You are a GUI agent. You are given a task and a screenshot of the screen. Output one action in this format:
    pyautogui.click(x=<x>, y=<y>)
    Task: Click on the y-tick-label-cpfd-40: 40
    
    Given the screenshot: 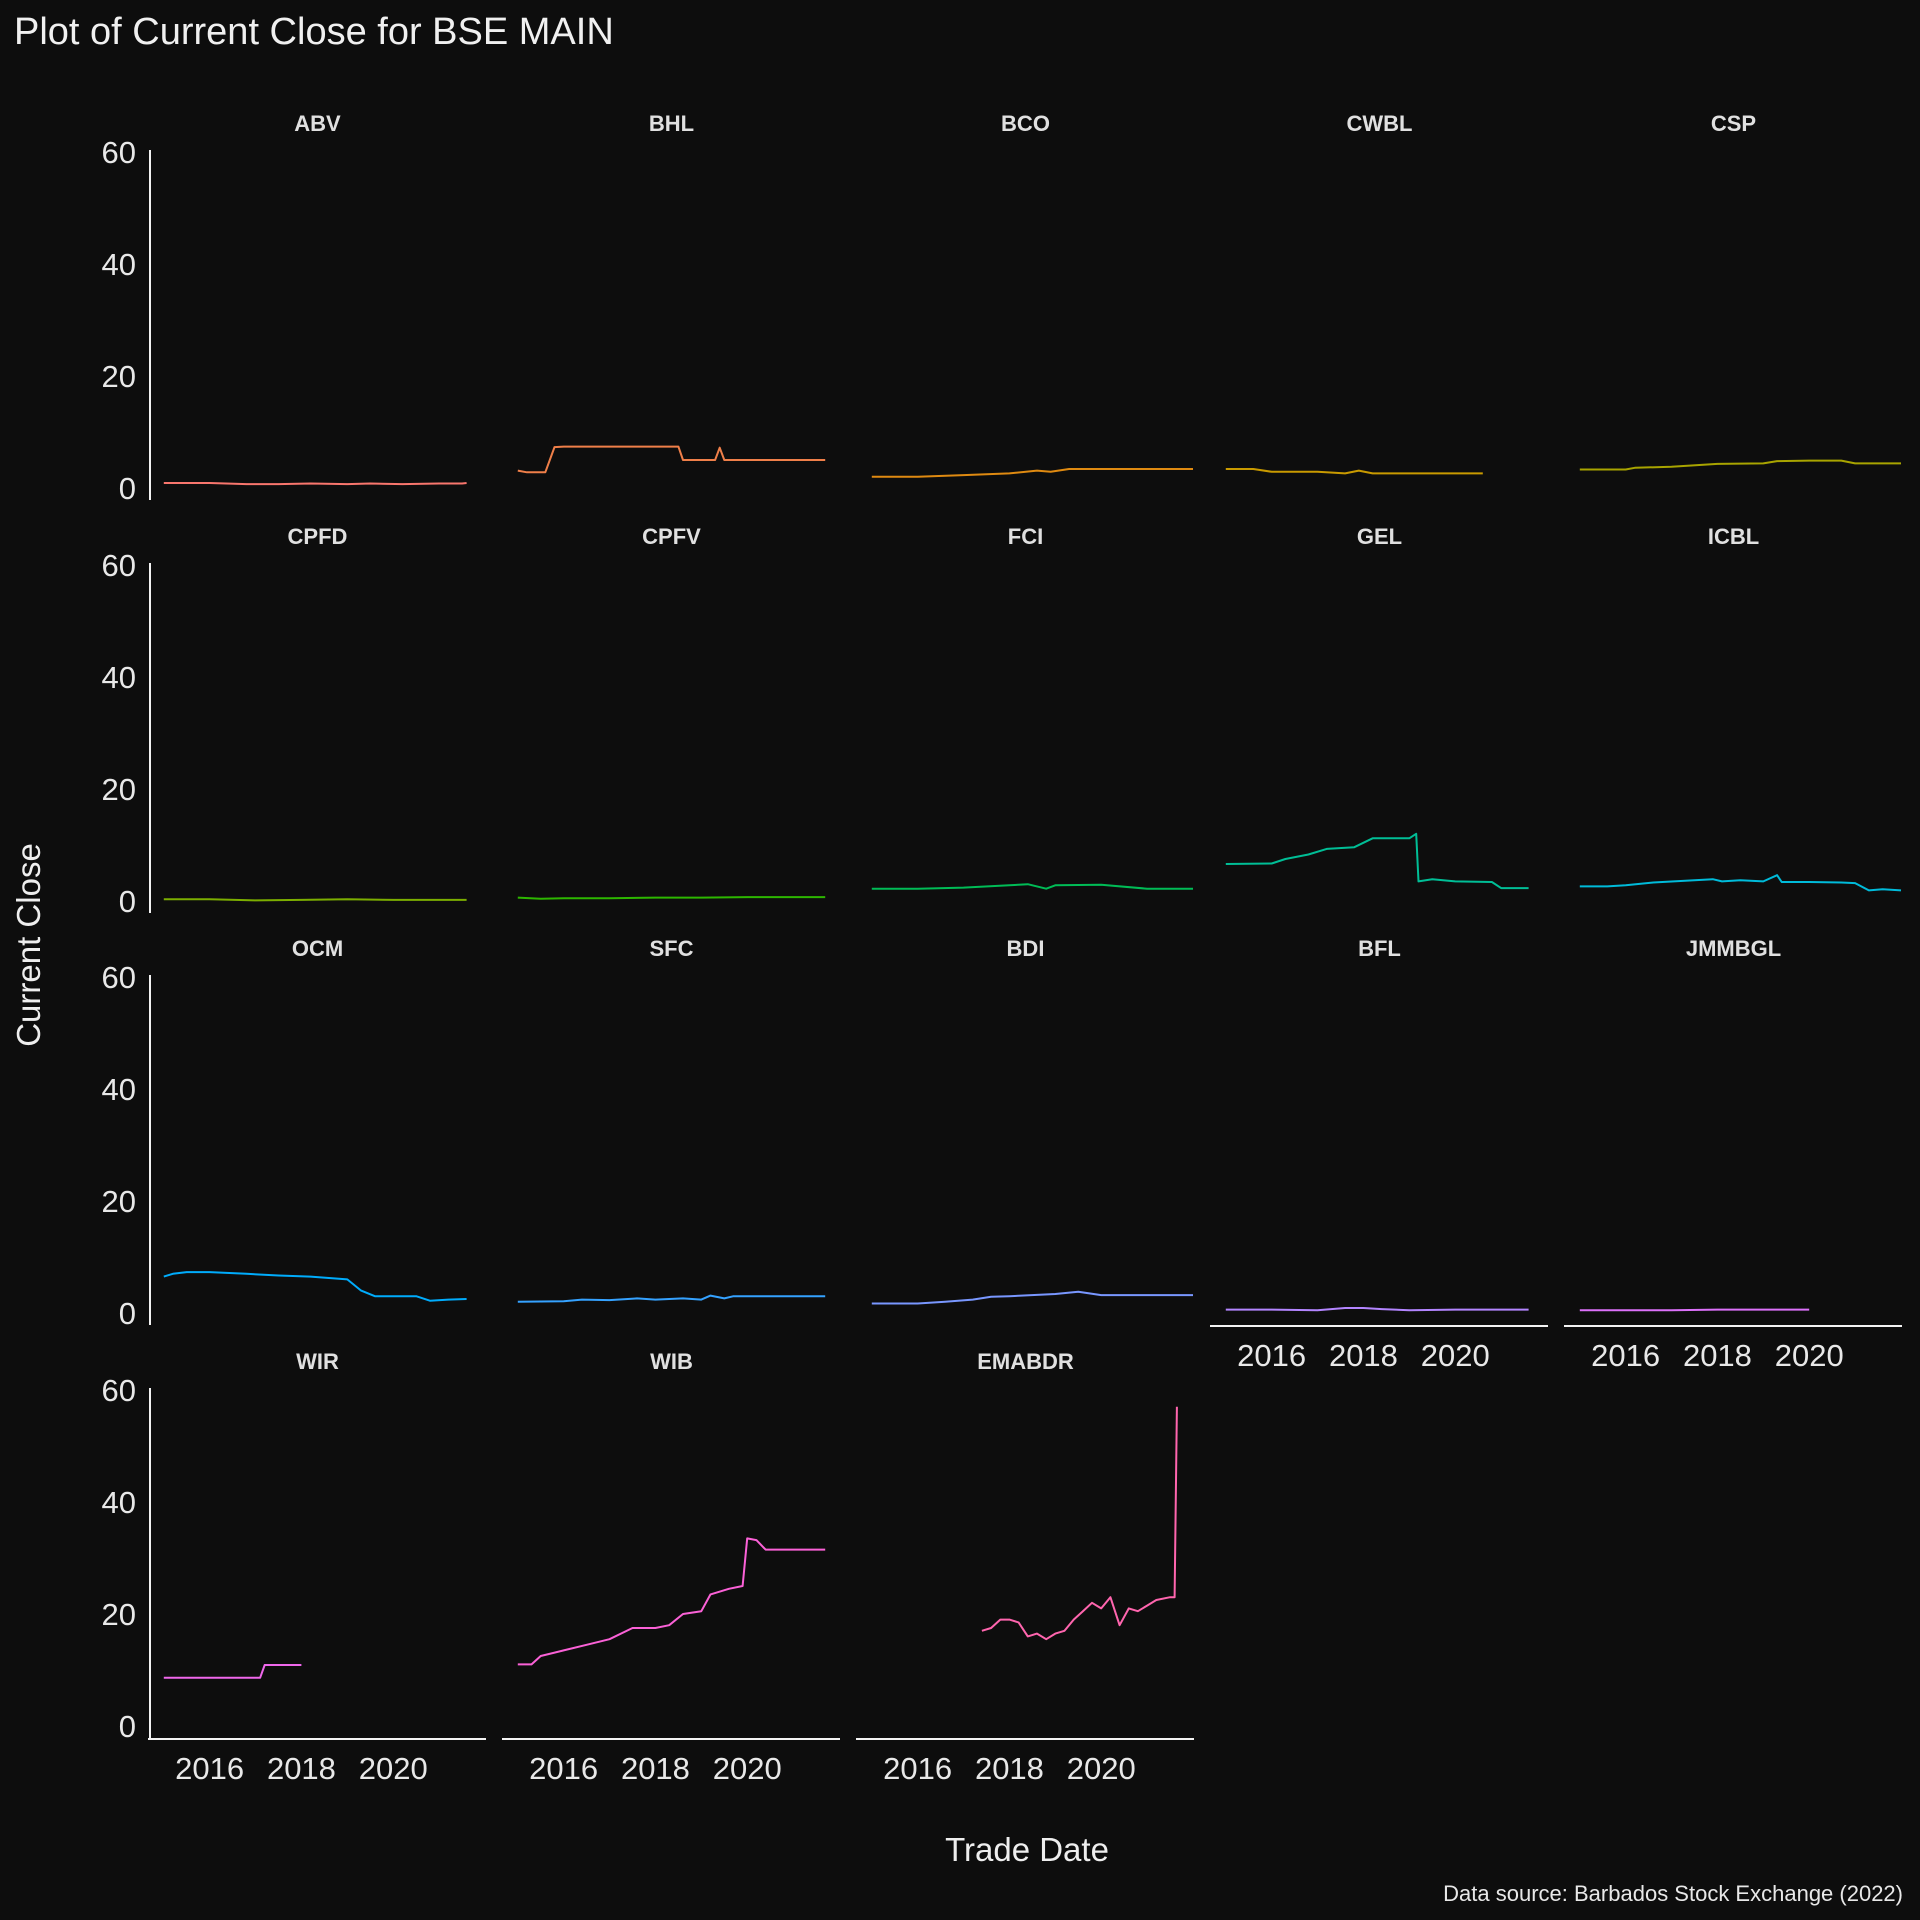 What is the action you would take?
    pyautogui.click(x=119, y=677)
    